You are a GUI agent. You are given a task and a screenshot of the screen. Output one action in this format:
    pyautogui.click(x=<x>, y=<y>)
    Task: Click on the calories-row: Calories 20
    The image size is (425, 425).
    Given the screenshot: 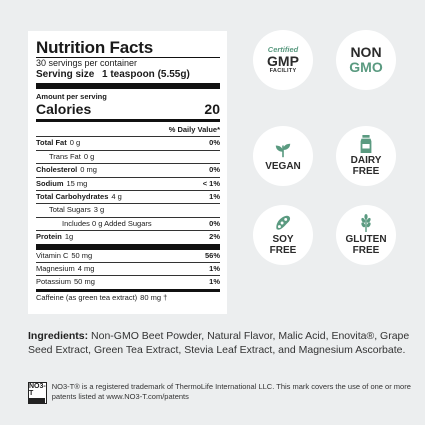 What is the action you would take?
    pyautogui.click(x=128, y=109)
    